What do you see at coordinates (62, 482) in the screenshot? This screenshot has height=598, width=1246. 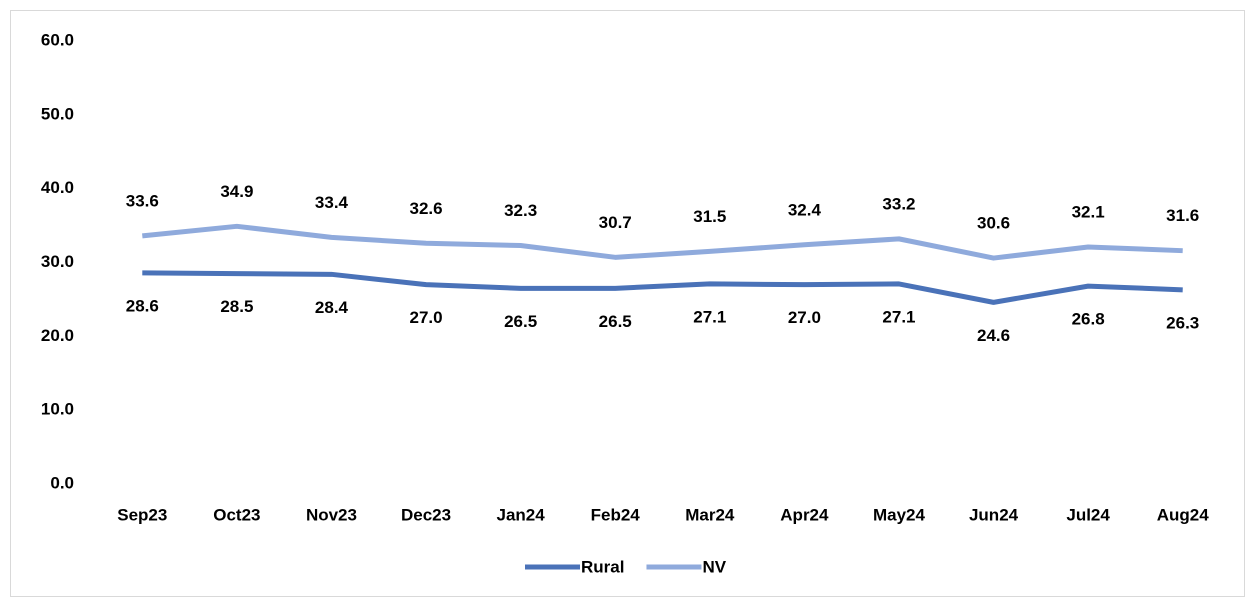 I see `y-tick-label: 0.0` at bounding box center [62, 482].